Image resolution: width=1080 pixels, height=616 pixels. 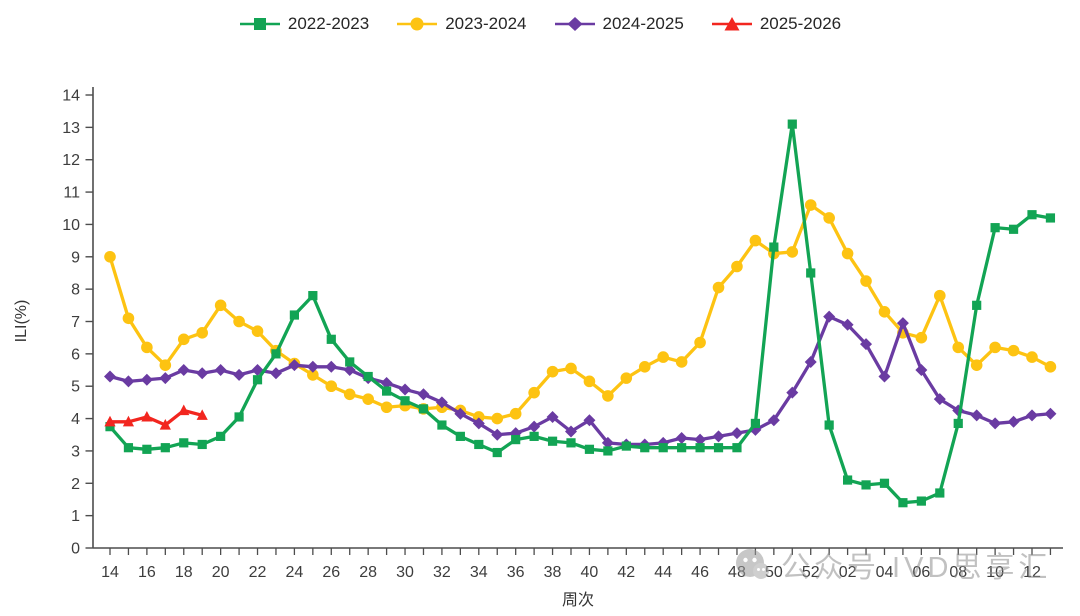 What do you see at coordinates (486, 23) in the screenshot?
I see `legend-label: 2023-2024` at bounding box center [486, 23].